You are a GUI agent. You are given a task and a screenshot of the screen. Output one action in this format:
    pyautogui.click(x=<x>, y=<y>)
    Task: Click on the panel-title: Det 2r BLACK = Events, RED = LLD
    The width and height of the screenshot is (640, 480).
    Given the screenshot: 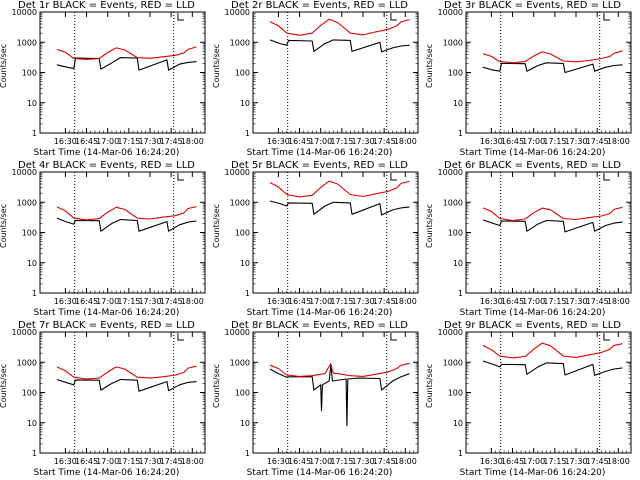 What is the action you would take?
    pyautogui.click(x=319, y=5)
    